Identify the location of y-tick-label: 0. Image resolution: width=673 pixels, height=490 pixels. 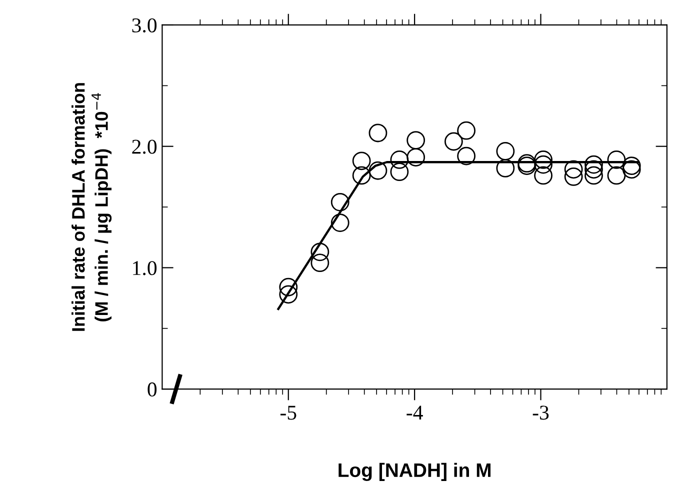
(152, 389).